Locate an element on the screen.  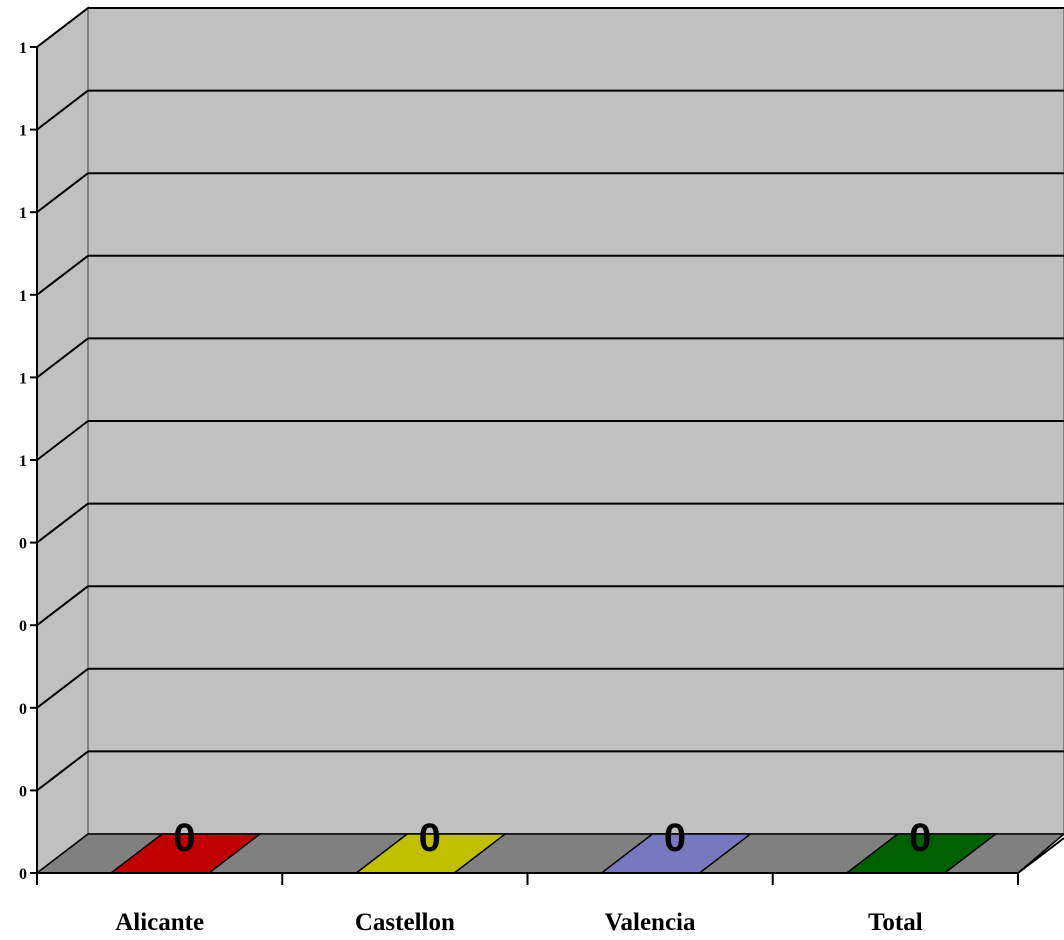
floor-right-edge is located at coordinates (1040, 855).